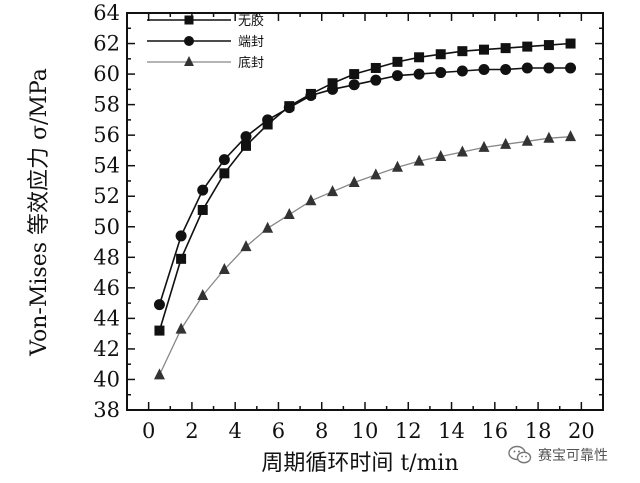 The width and height of the screenshot is (640, 483). Describe the element at coordinates (191, 431) in the screenshot. I see `x-tick-label: 2` at that location.